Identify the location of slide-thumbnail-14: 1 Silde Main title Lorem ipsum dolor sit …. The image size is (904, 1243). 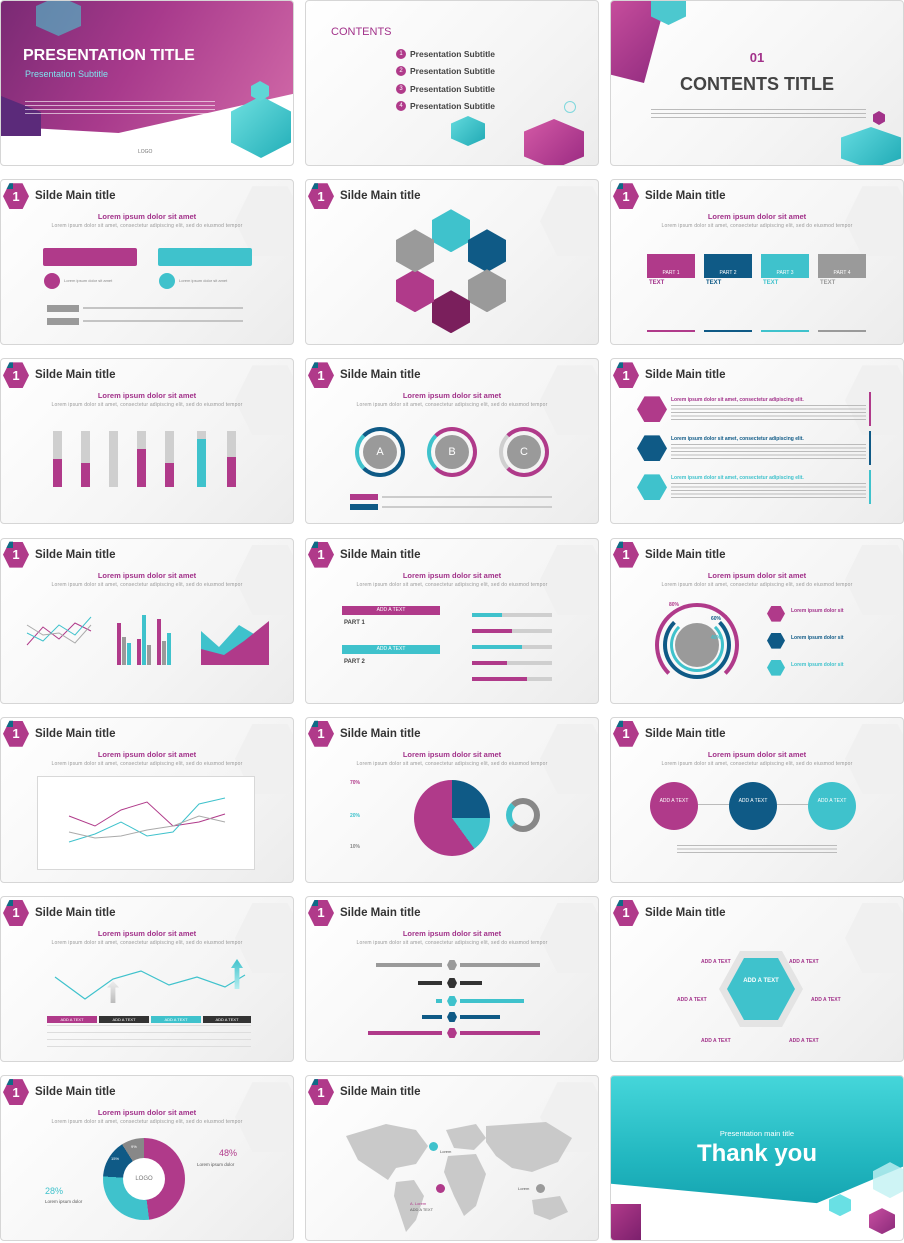
(452, 799).